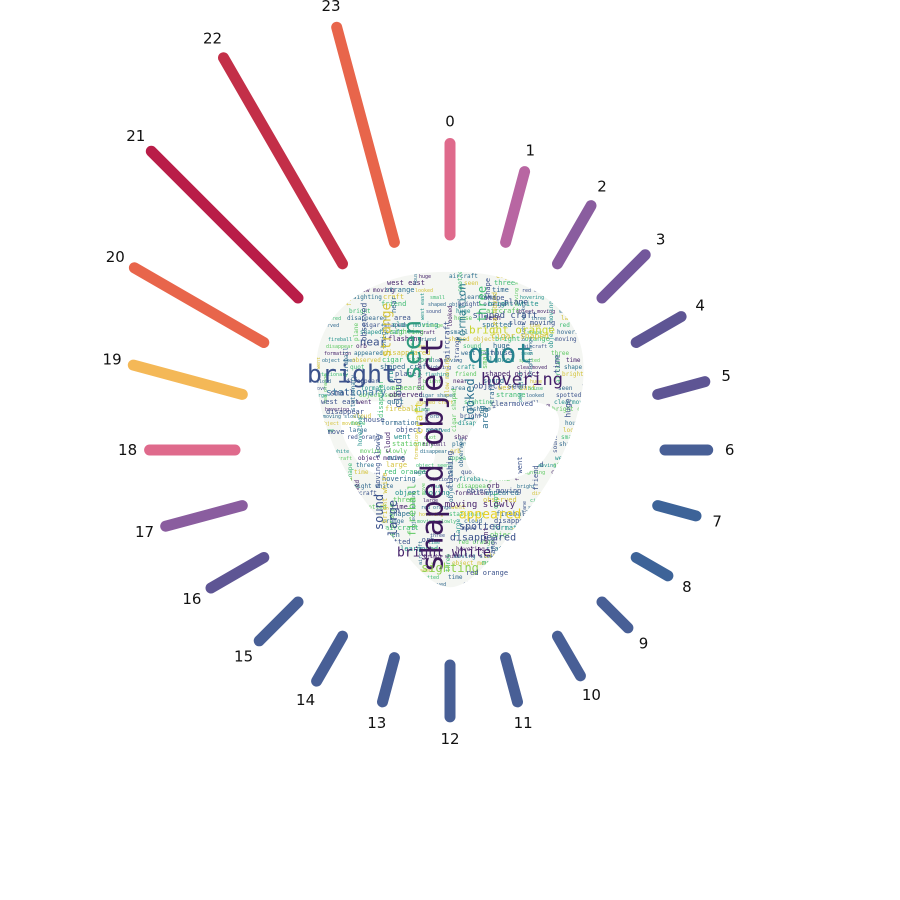  Describe the element at coordinates (321, 564) in the screenshot. I see `wordcloud-filler-word: near` at that location.